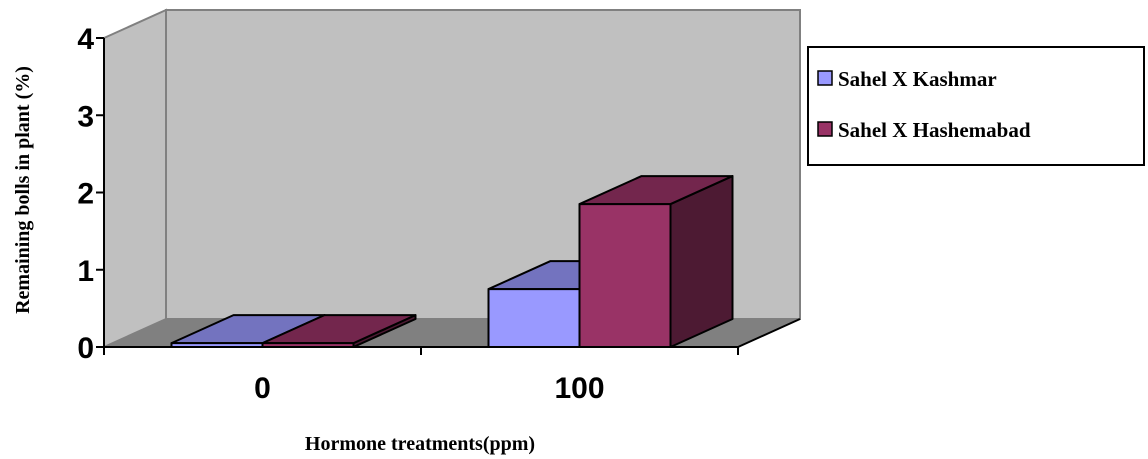 The height and width of the screenshot is (459, 1148). What do you see at coordinates (934, 130) in the screenshot?
I see `legend-label: Sahel X Hashemabad` at bounding box center [934, 130].